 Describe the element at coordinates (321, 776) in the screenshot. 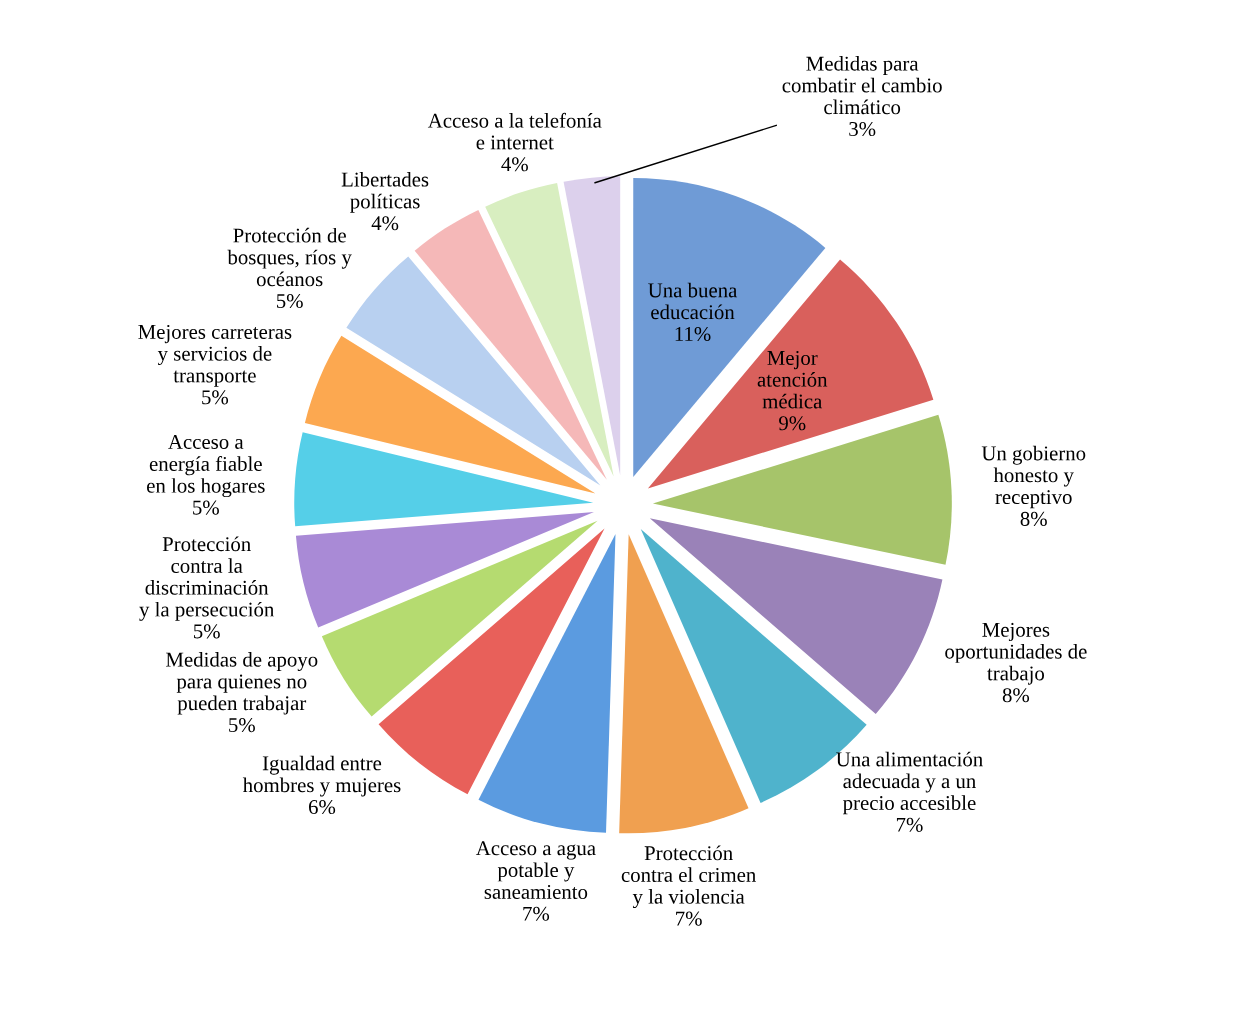

I see `slice-label: Igualdad entre hombres y mujeres` at that location.